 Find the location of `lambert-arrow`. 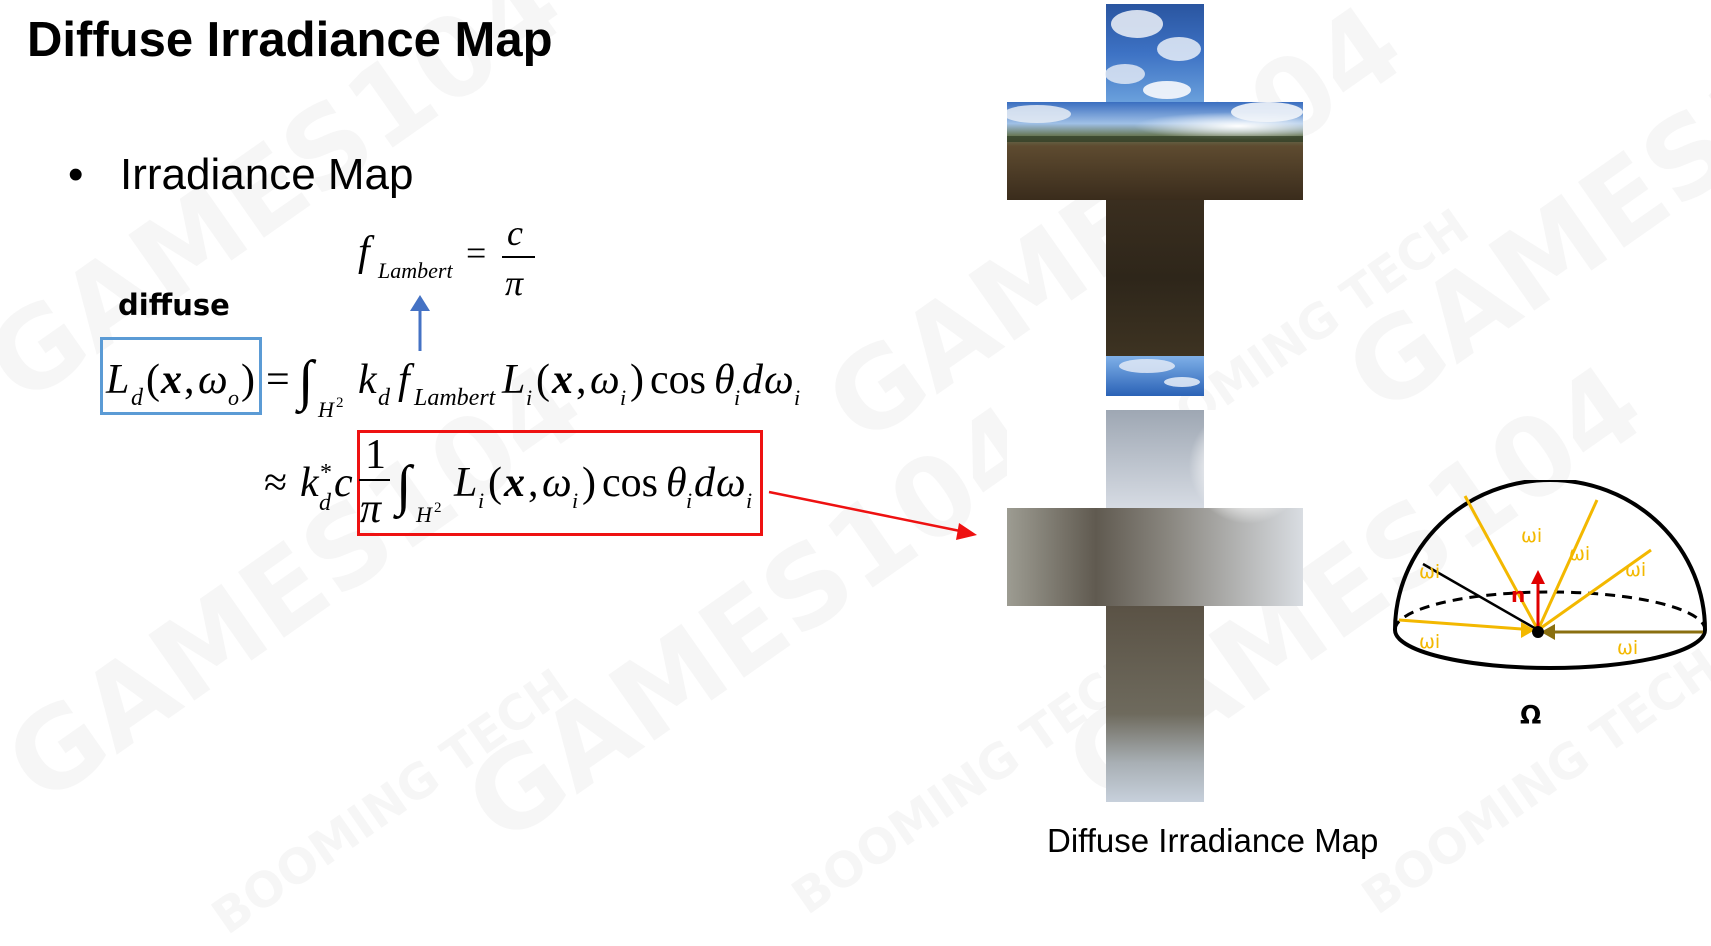

lambert-arrow is located at coordinates (420, 323).